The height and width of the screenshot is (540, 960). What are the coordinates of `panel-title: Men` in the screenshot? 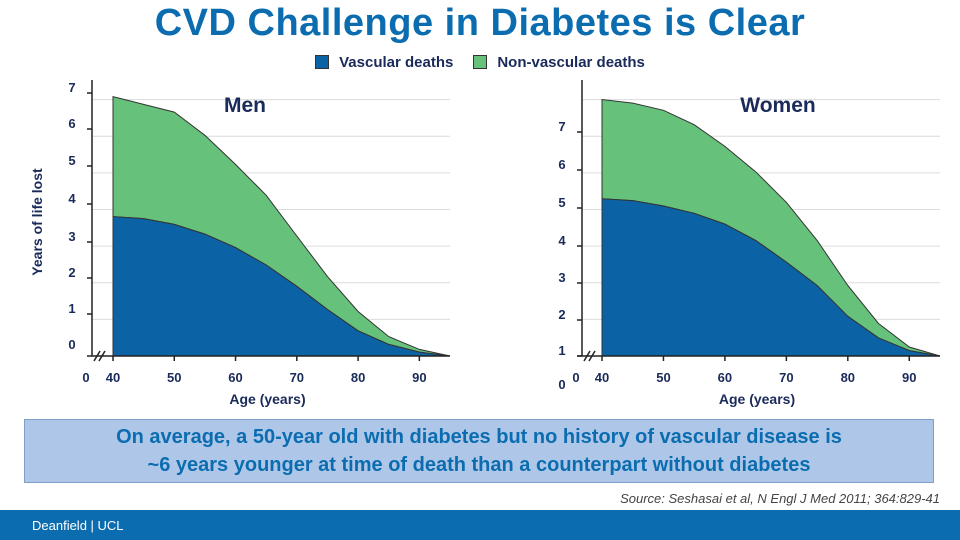 It's located at (245, 105).